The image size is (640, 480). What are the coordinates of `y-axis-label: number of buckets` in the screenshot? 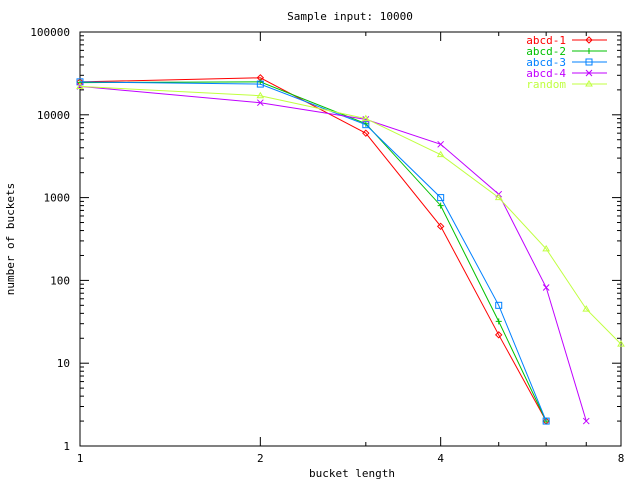 It's located at (10, 239).